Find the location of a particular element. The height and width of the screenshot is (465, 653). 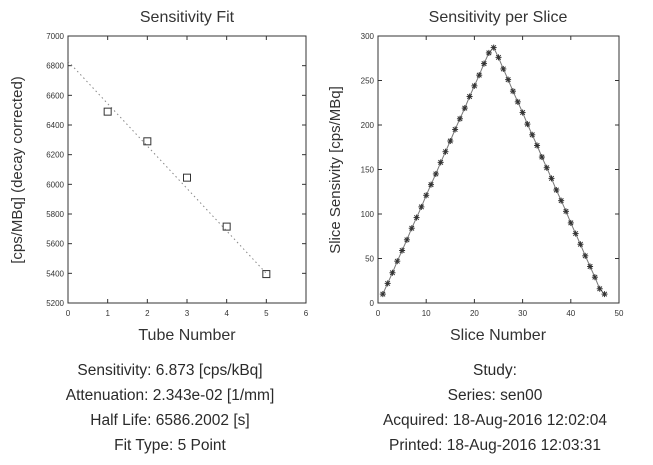

x-axis-label: Slice Number is located at coordinates (498, 335).